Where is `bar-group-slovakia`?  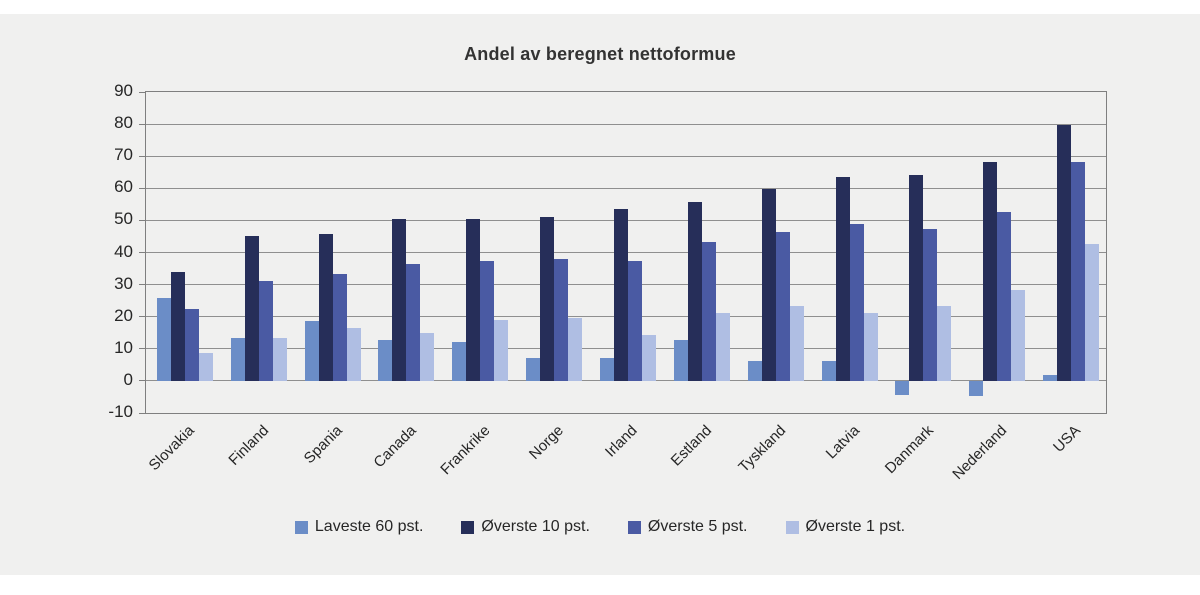 bar-group-slovakia is located at coordinates (183, 252).